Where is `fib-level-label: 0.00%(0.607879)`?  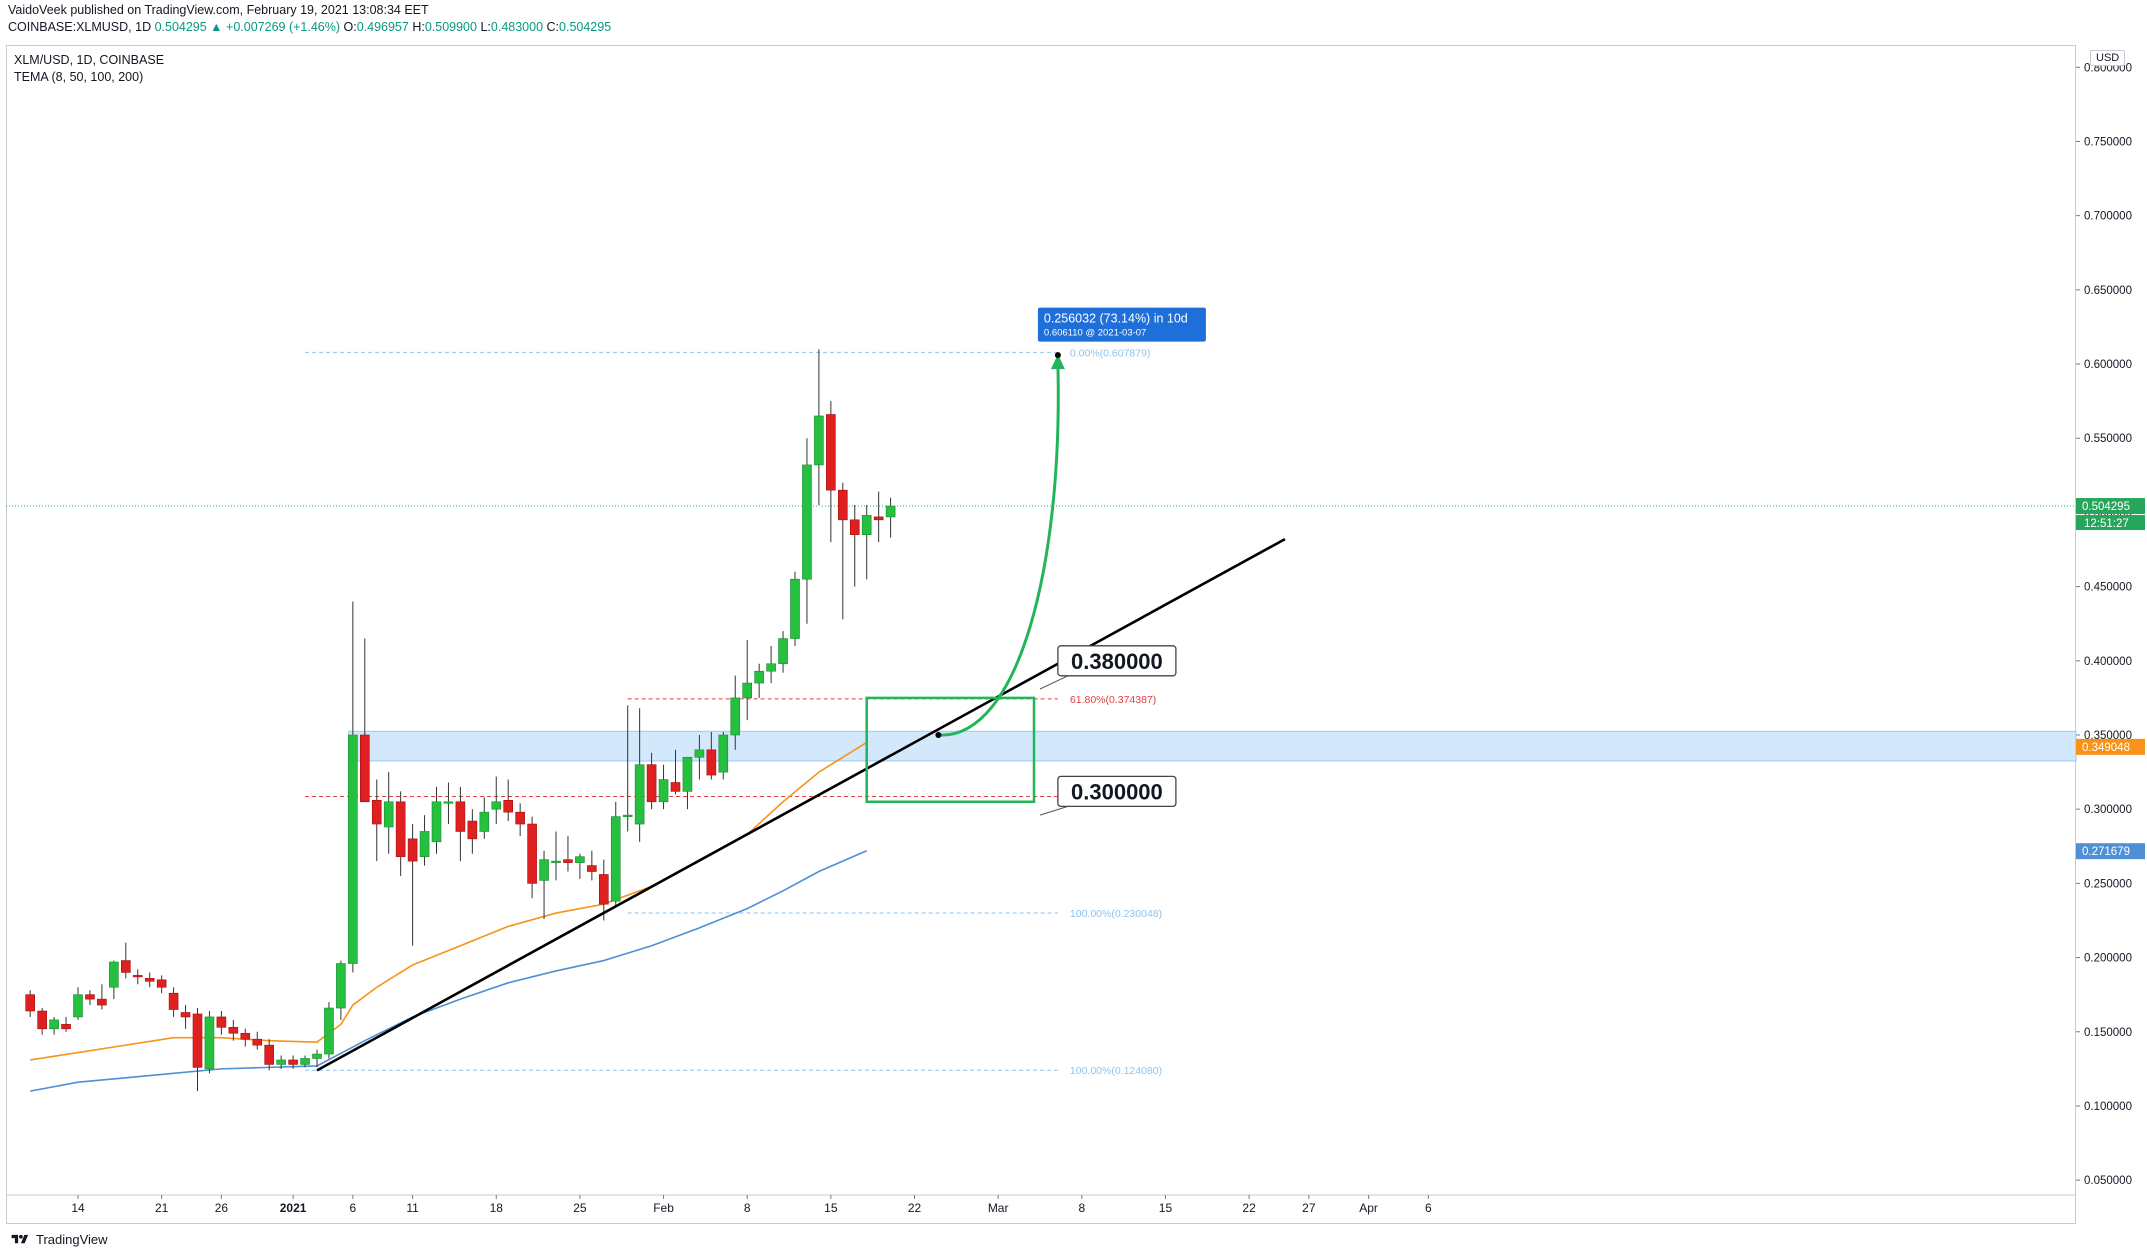
fib-level-label: 0.00%(0.607879) is located at coordinates (1110, 353).